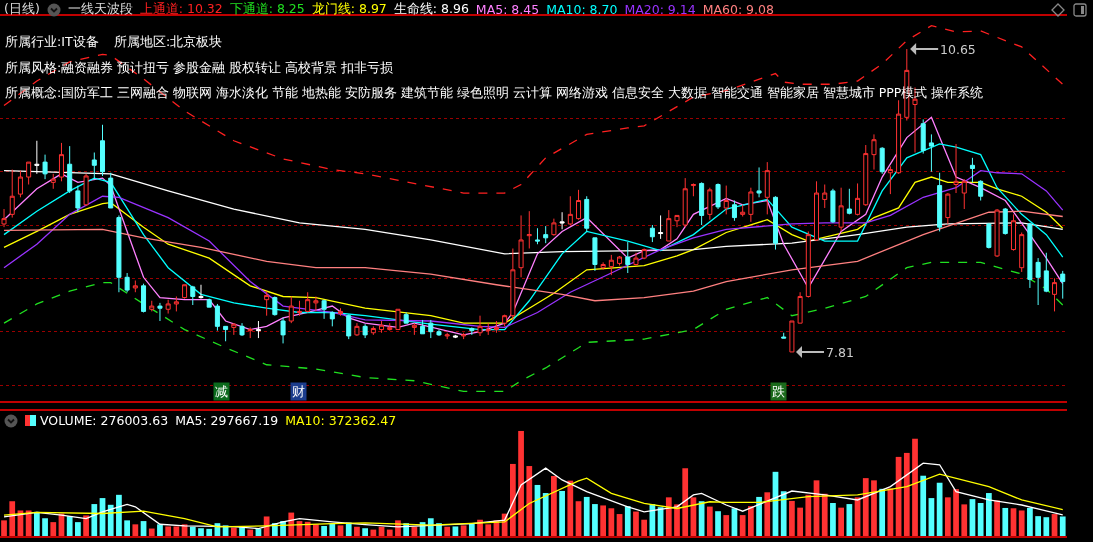 This screenshot has width=1093, height=542. Describe the element at coordinates (582, 9) in the screenshot. I see `text: MA10: 8.70` at that location.